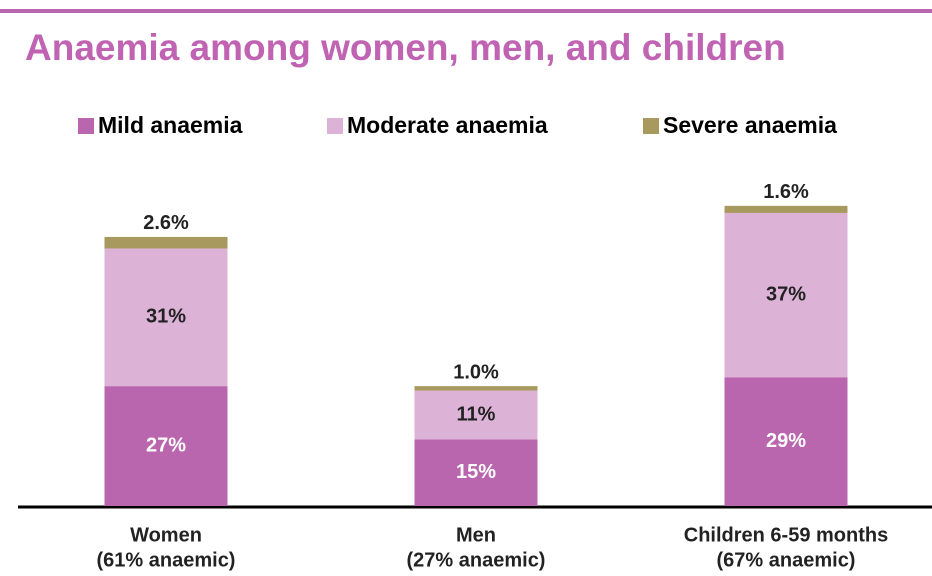 The height and width of the screenshot is (576, 932). What do you see at coordinates (476, 535) in the screenshot?
I see `x-tick-label: Men` at bounding box center [476, 535].